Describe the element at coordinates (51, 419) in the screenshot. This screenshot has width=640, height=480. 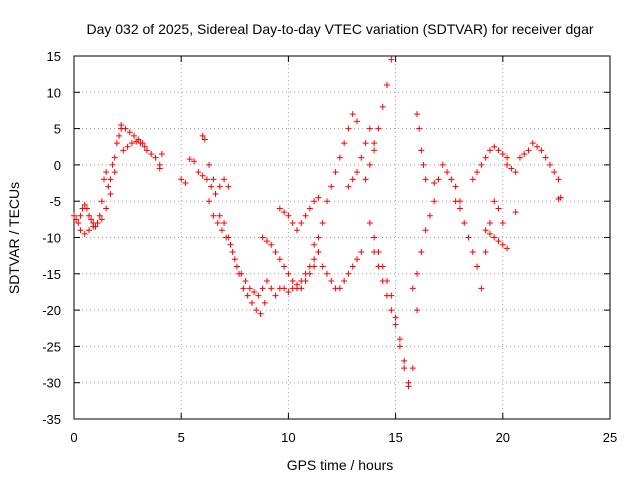
I see `y-tick-label: -35` at that location.